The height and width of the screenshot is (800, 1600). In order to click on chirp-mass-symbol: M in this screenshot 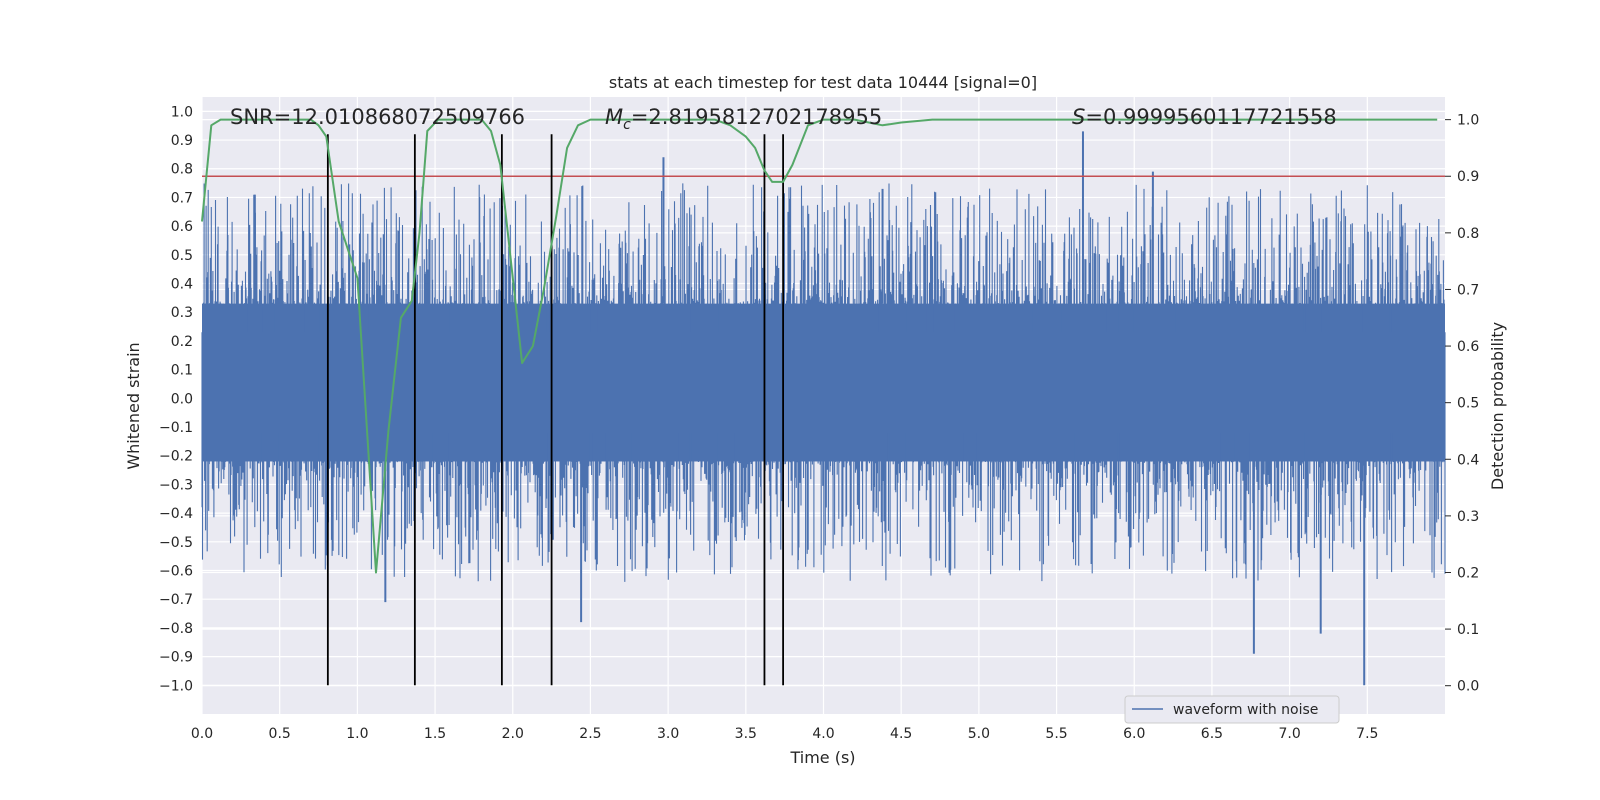, I will do `click(614, 117)`.